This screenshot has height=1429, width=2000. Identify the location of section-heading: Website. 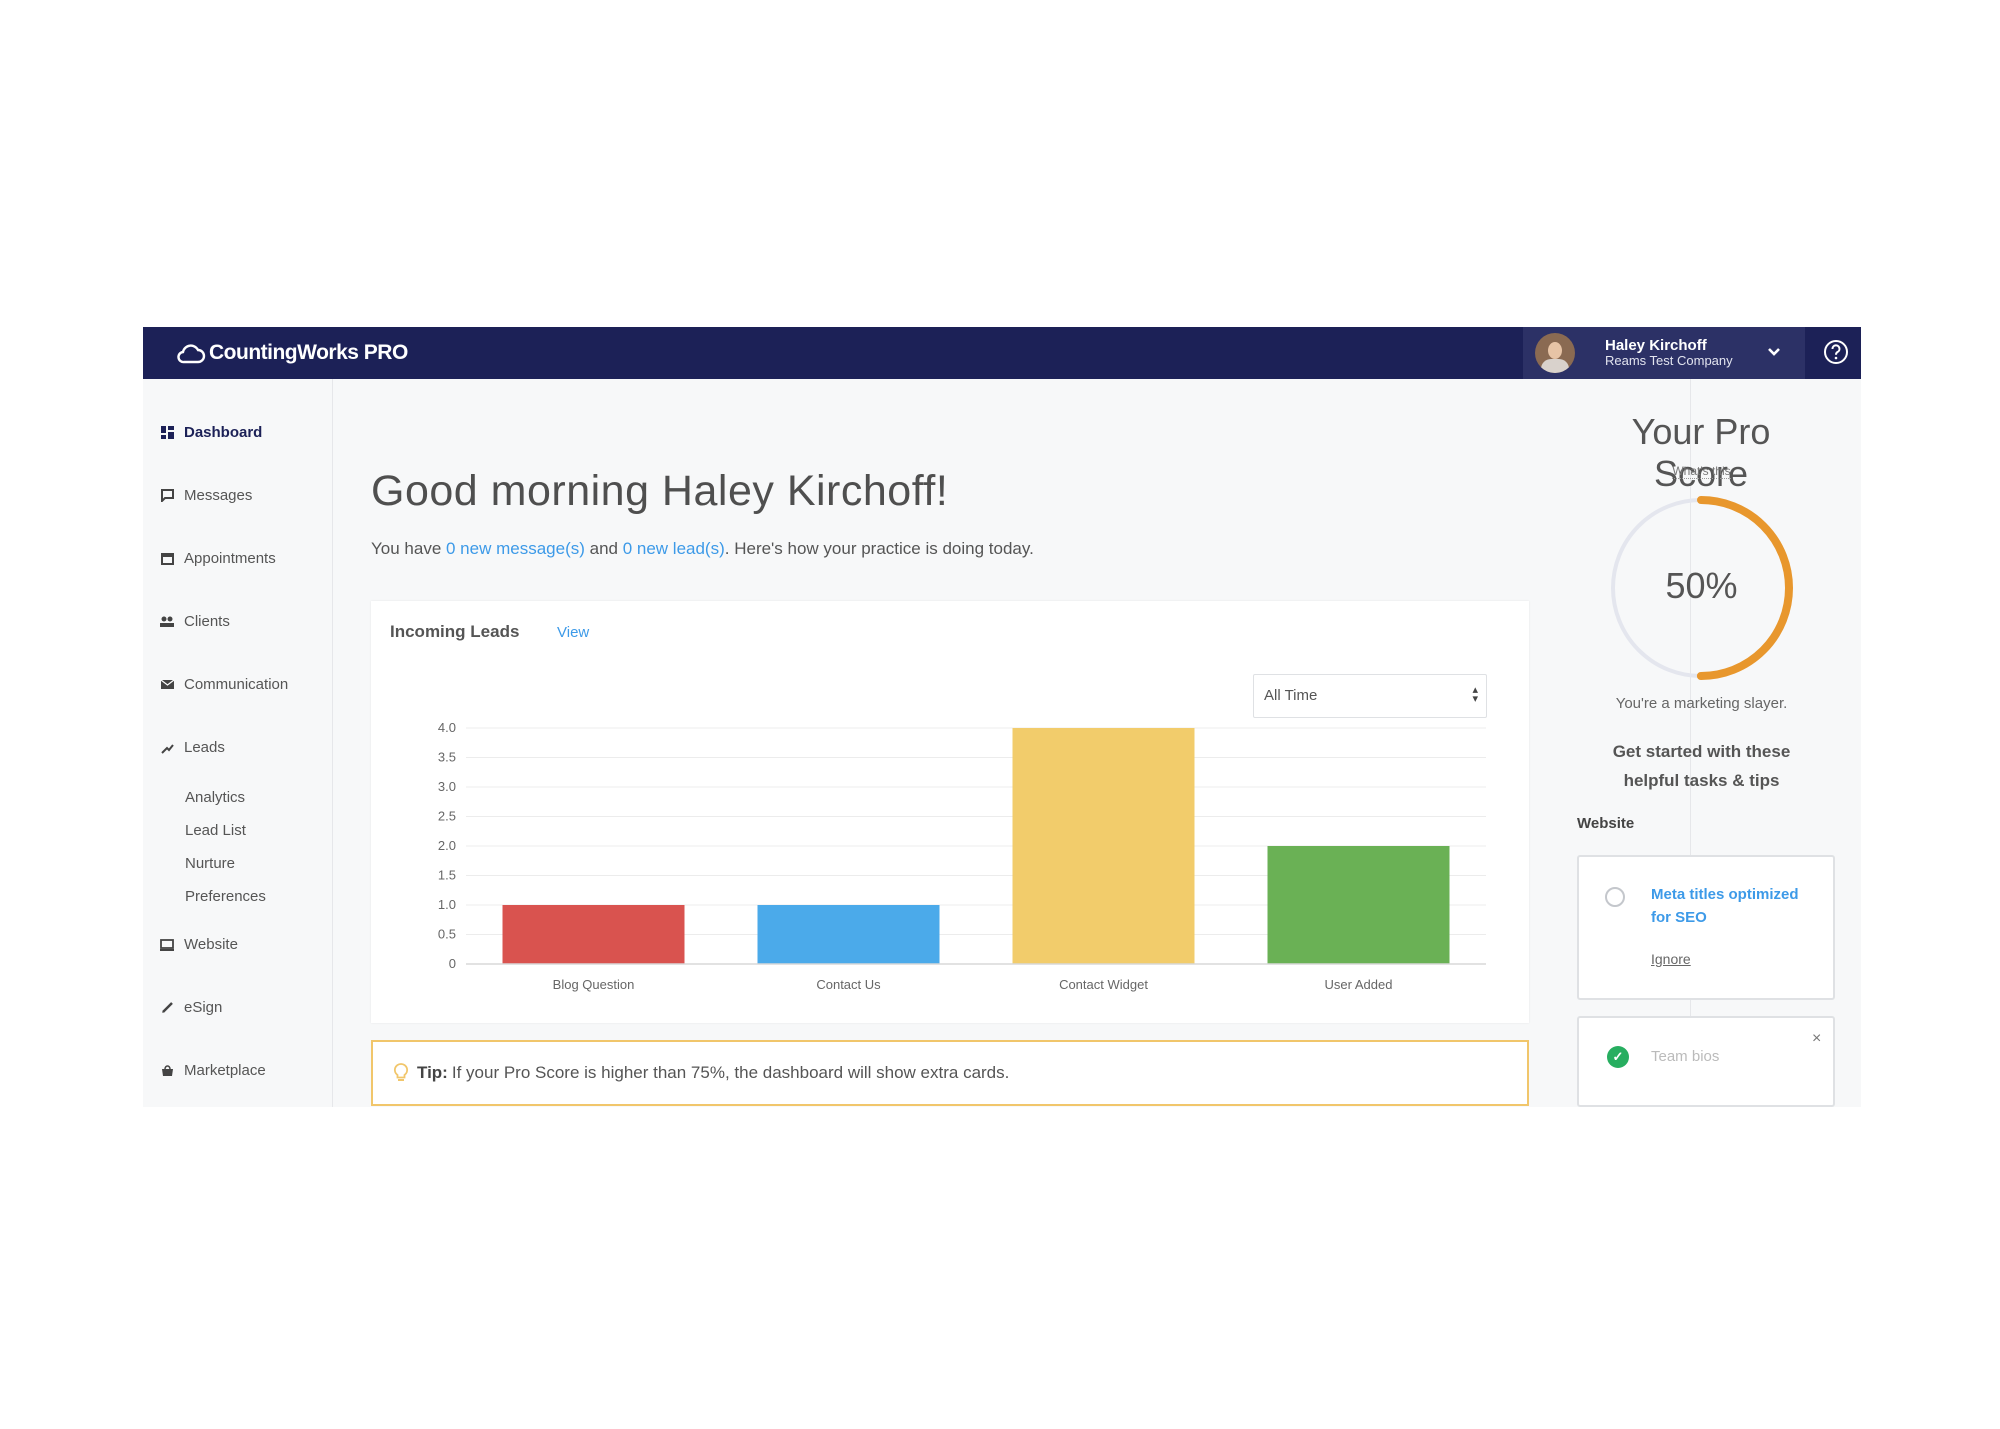
(1606, 823).